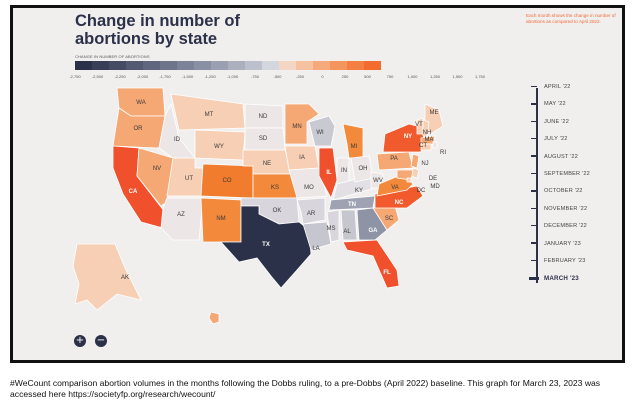 The image size is (640, 407). I want to click on state-label-ak: AK, so click(125, 278).